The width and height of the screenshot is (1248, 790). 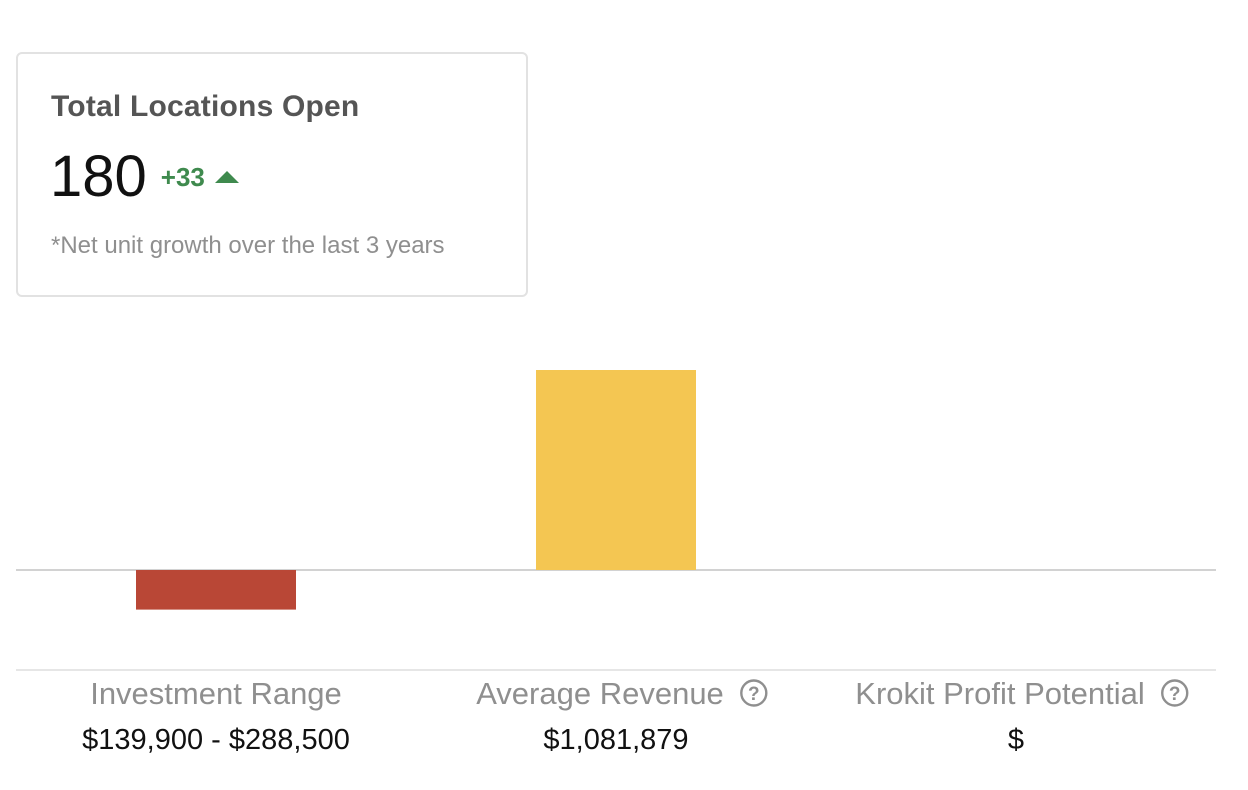 I want to click on net-growth-delta: +33, so click(x=182, y=176).